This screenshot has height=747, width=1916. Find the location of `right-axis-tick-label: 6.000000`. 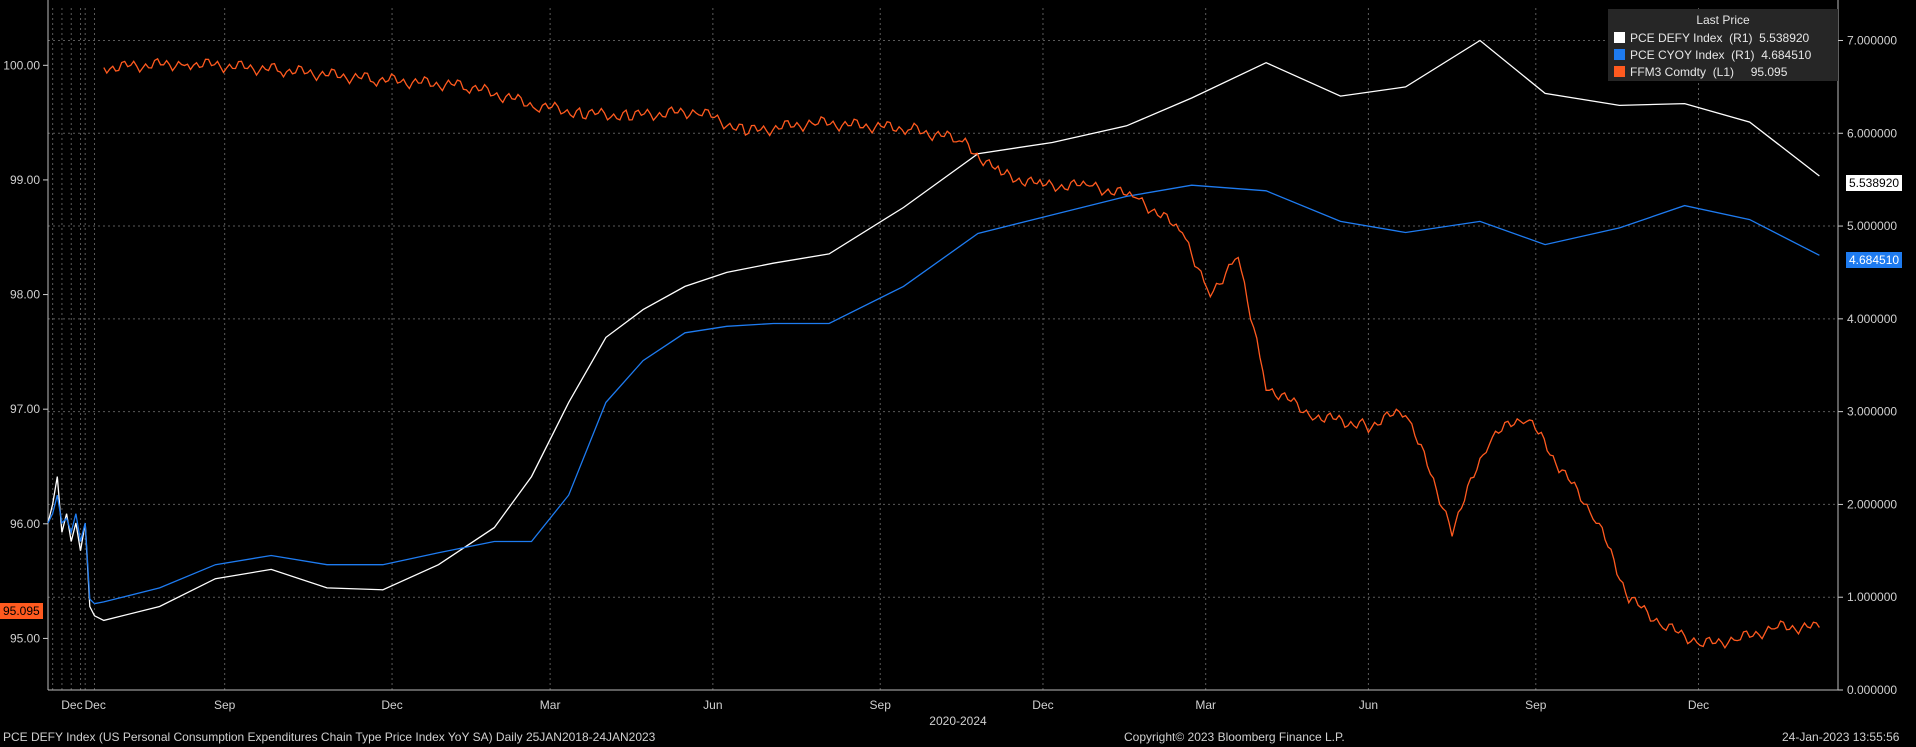

right-axis-tick-label: 6.000000 is located at coordinates (1872, 133).